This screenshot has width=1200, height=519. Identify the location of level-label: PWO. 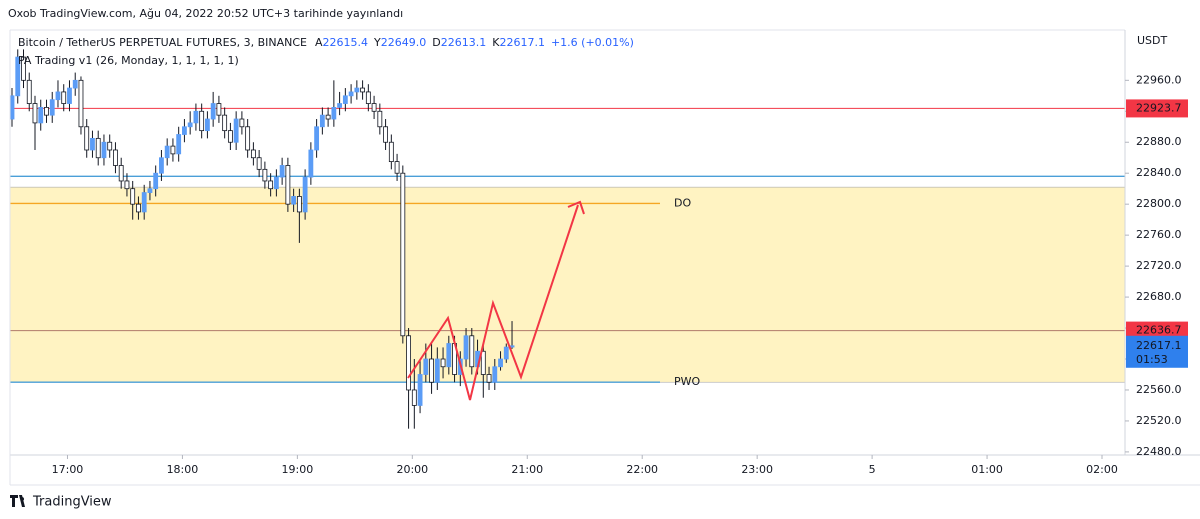
(687, 381).